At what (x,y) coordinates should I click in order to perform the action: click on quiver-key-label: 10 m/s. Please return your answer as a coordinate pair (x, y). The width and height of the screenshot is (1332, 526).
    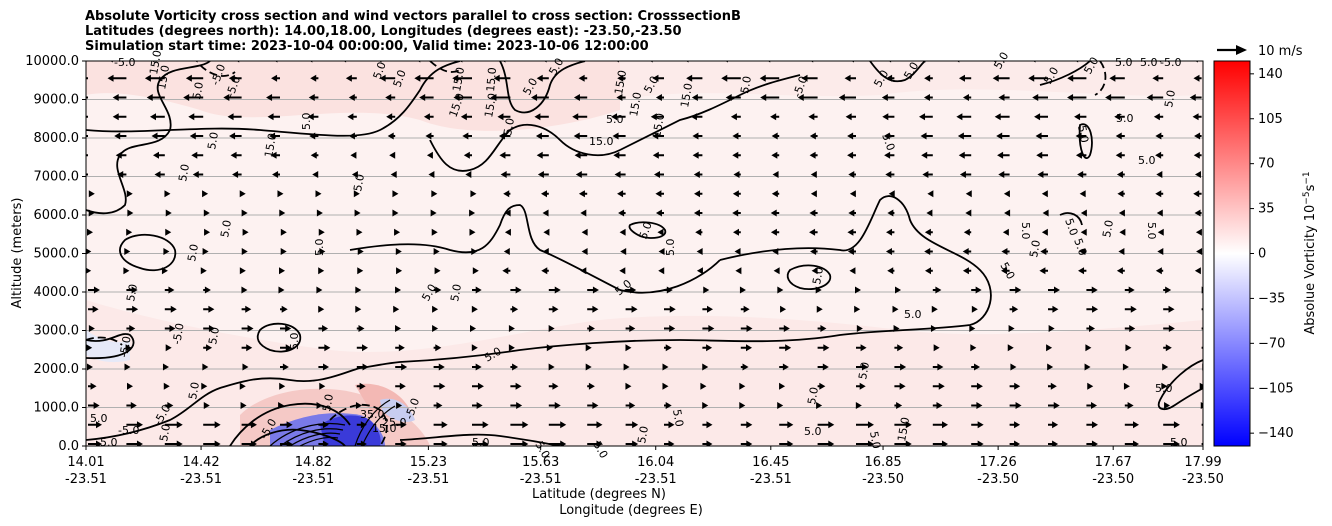
    Looking at the image, I should click on (1280, 51).